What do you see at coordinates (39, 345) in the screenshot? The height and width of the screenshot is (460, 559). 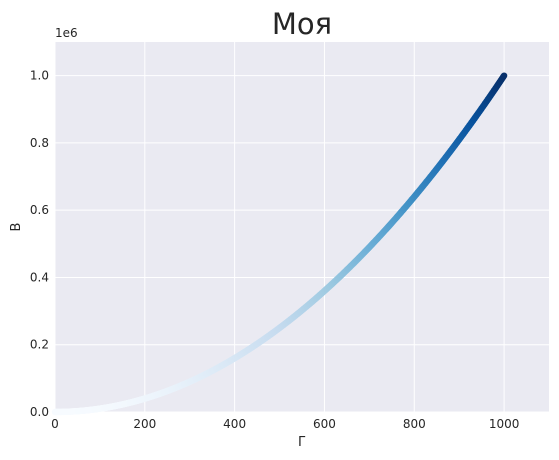 I see `y-tick-label: 0.2` at bounding box center [39, 345].